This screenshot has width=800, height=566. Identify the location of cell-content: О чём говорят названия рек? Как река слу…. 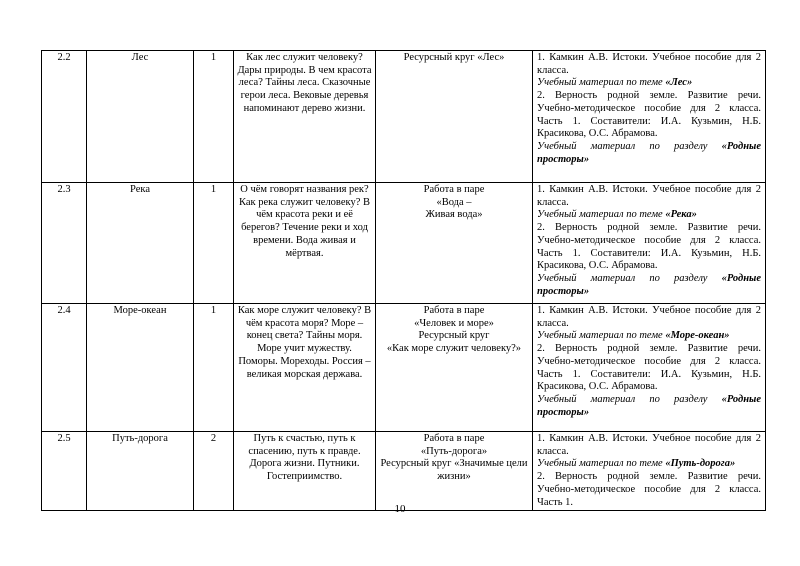
(304, 243).